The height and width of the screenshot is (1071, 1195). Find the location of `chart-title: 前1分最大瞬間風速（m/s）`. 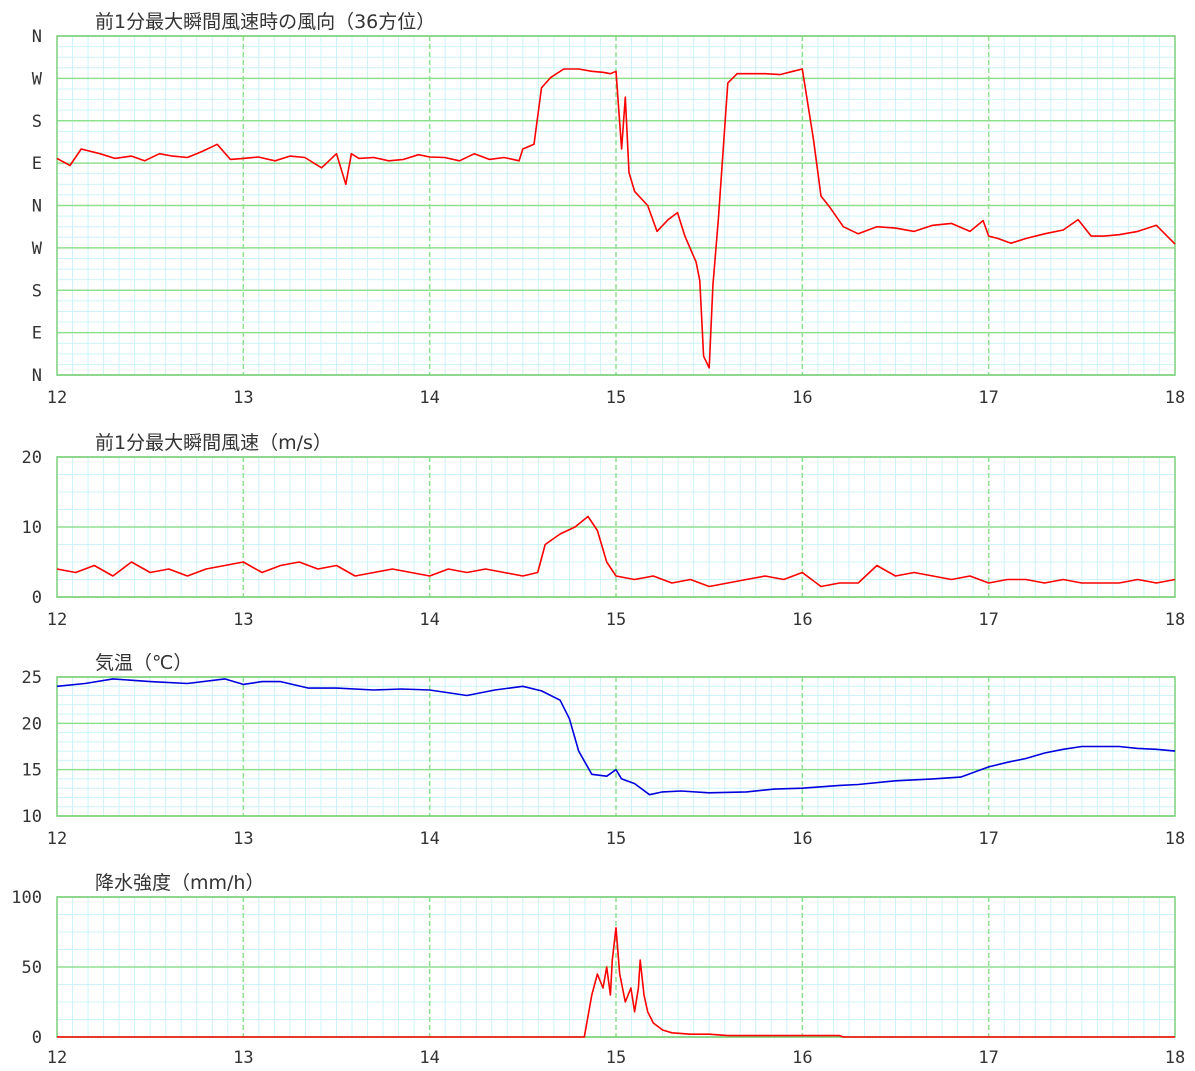

chart-title: 前1分最大瞬間風速（m/s） is located at coordinates (213, 443).